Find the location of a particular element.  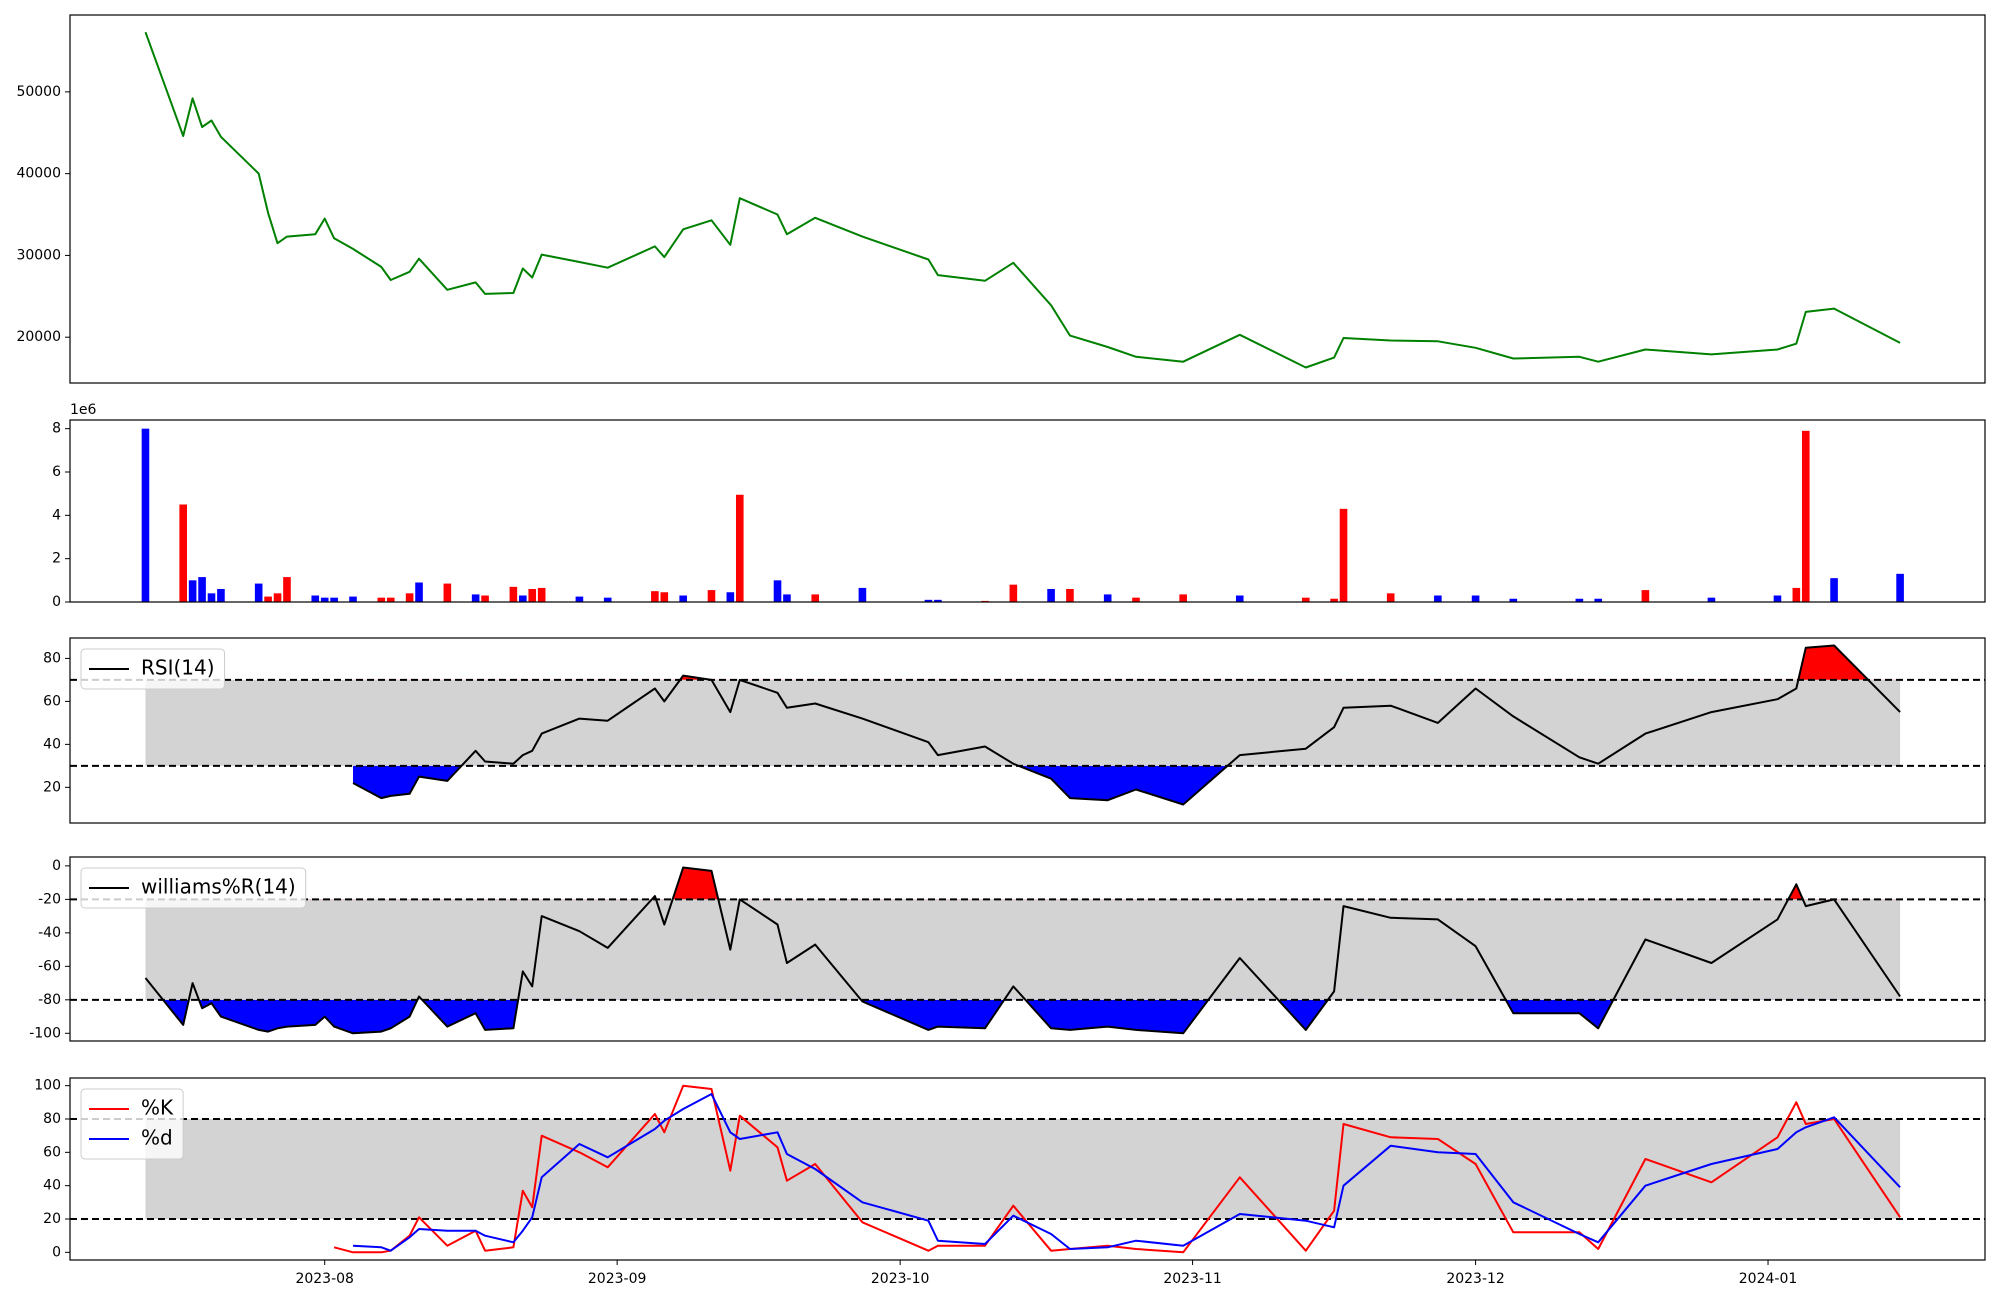

legend: %K %d is located at coordinates (132, 1124).